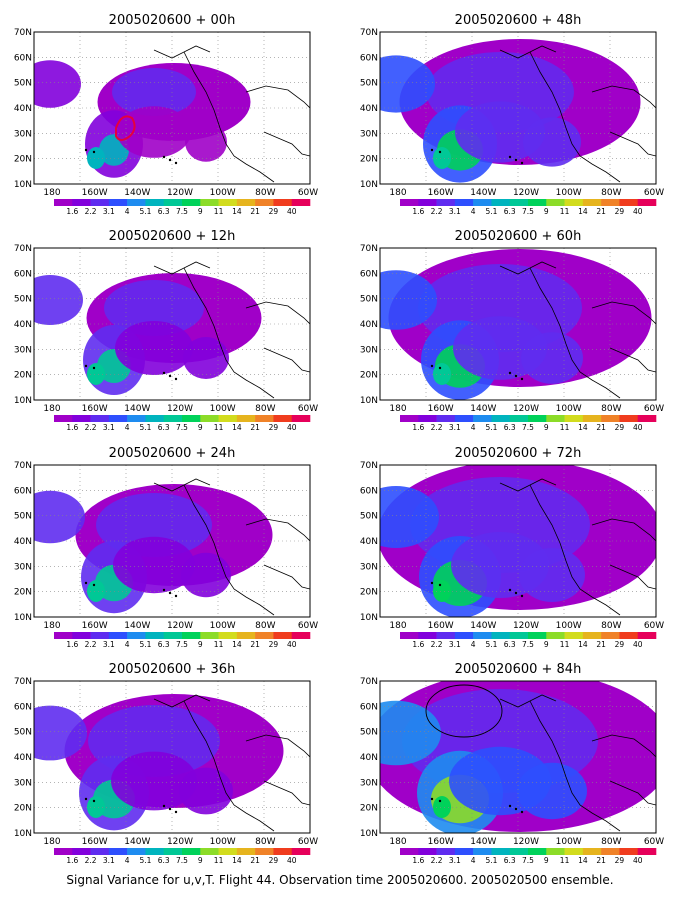 The height and width of the screenshot is (900, 692). What do you see at coordinates (369, 325) in the screenshot?
I see `lat-tick-label: 40N` at bounding box center [369, 325].